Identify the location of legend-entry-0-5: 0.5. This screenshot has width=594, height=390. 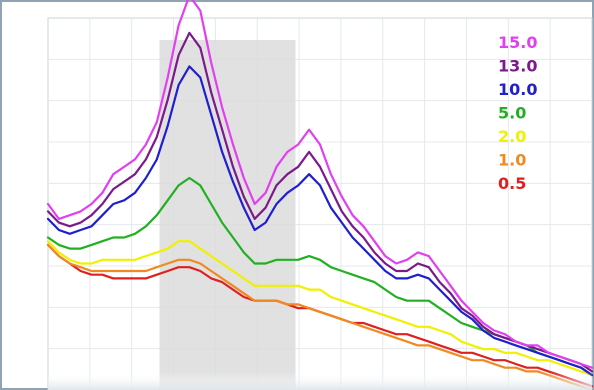
(512, 183).